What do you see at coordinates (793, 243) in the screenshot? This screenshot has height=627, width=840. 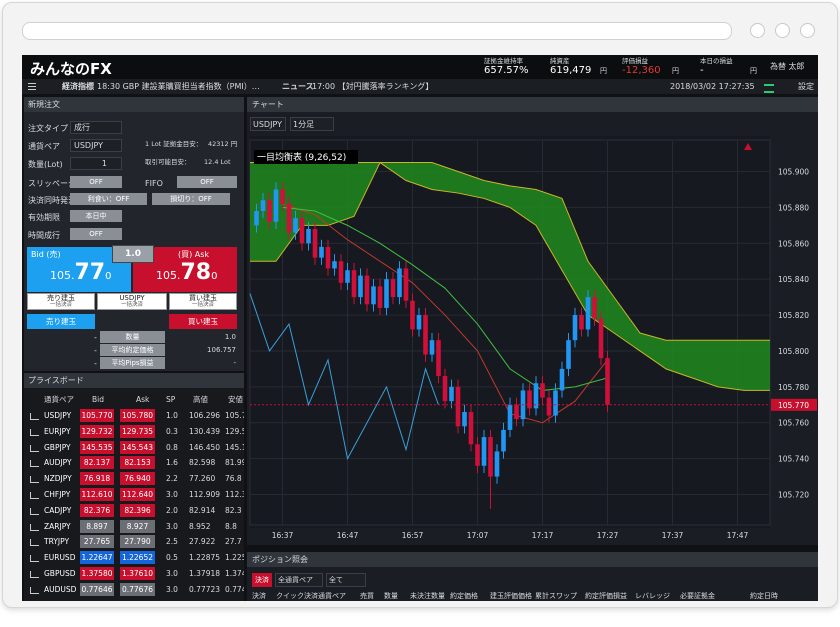 I see `y-tick-label: 105.860` at bounding box center [793, 243].